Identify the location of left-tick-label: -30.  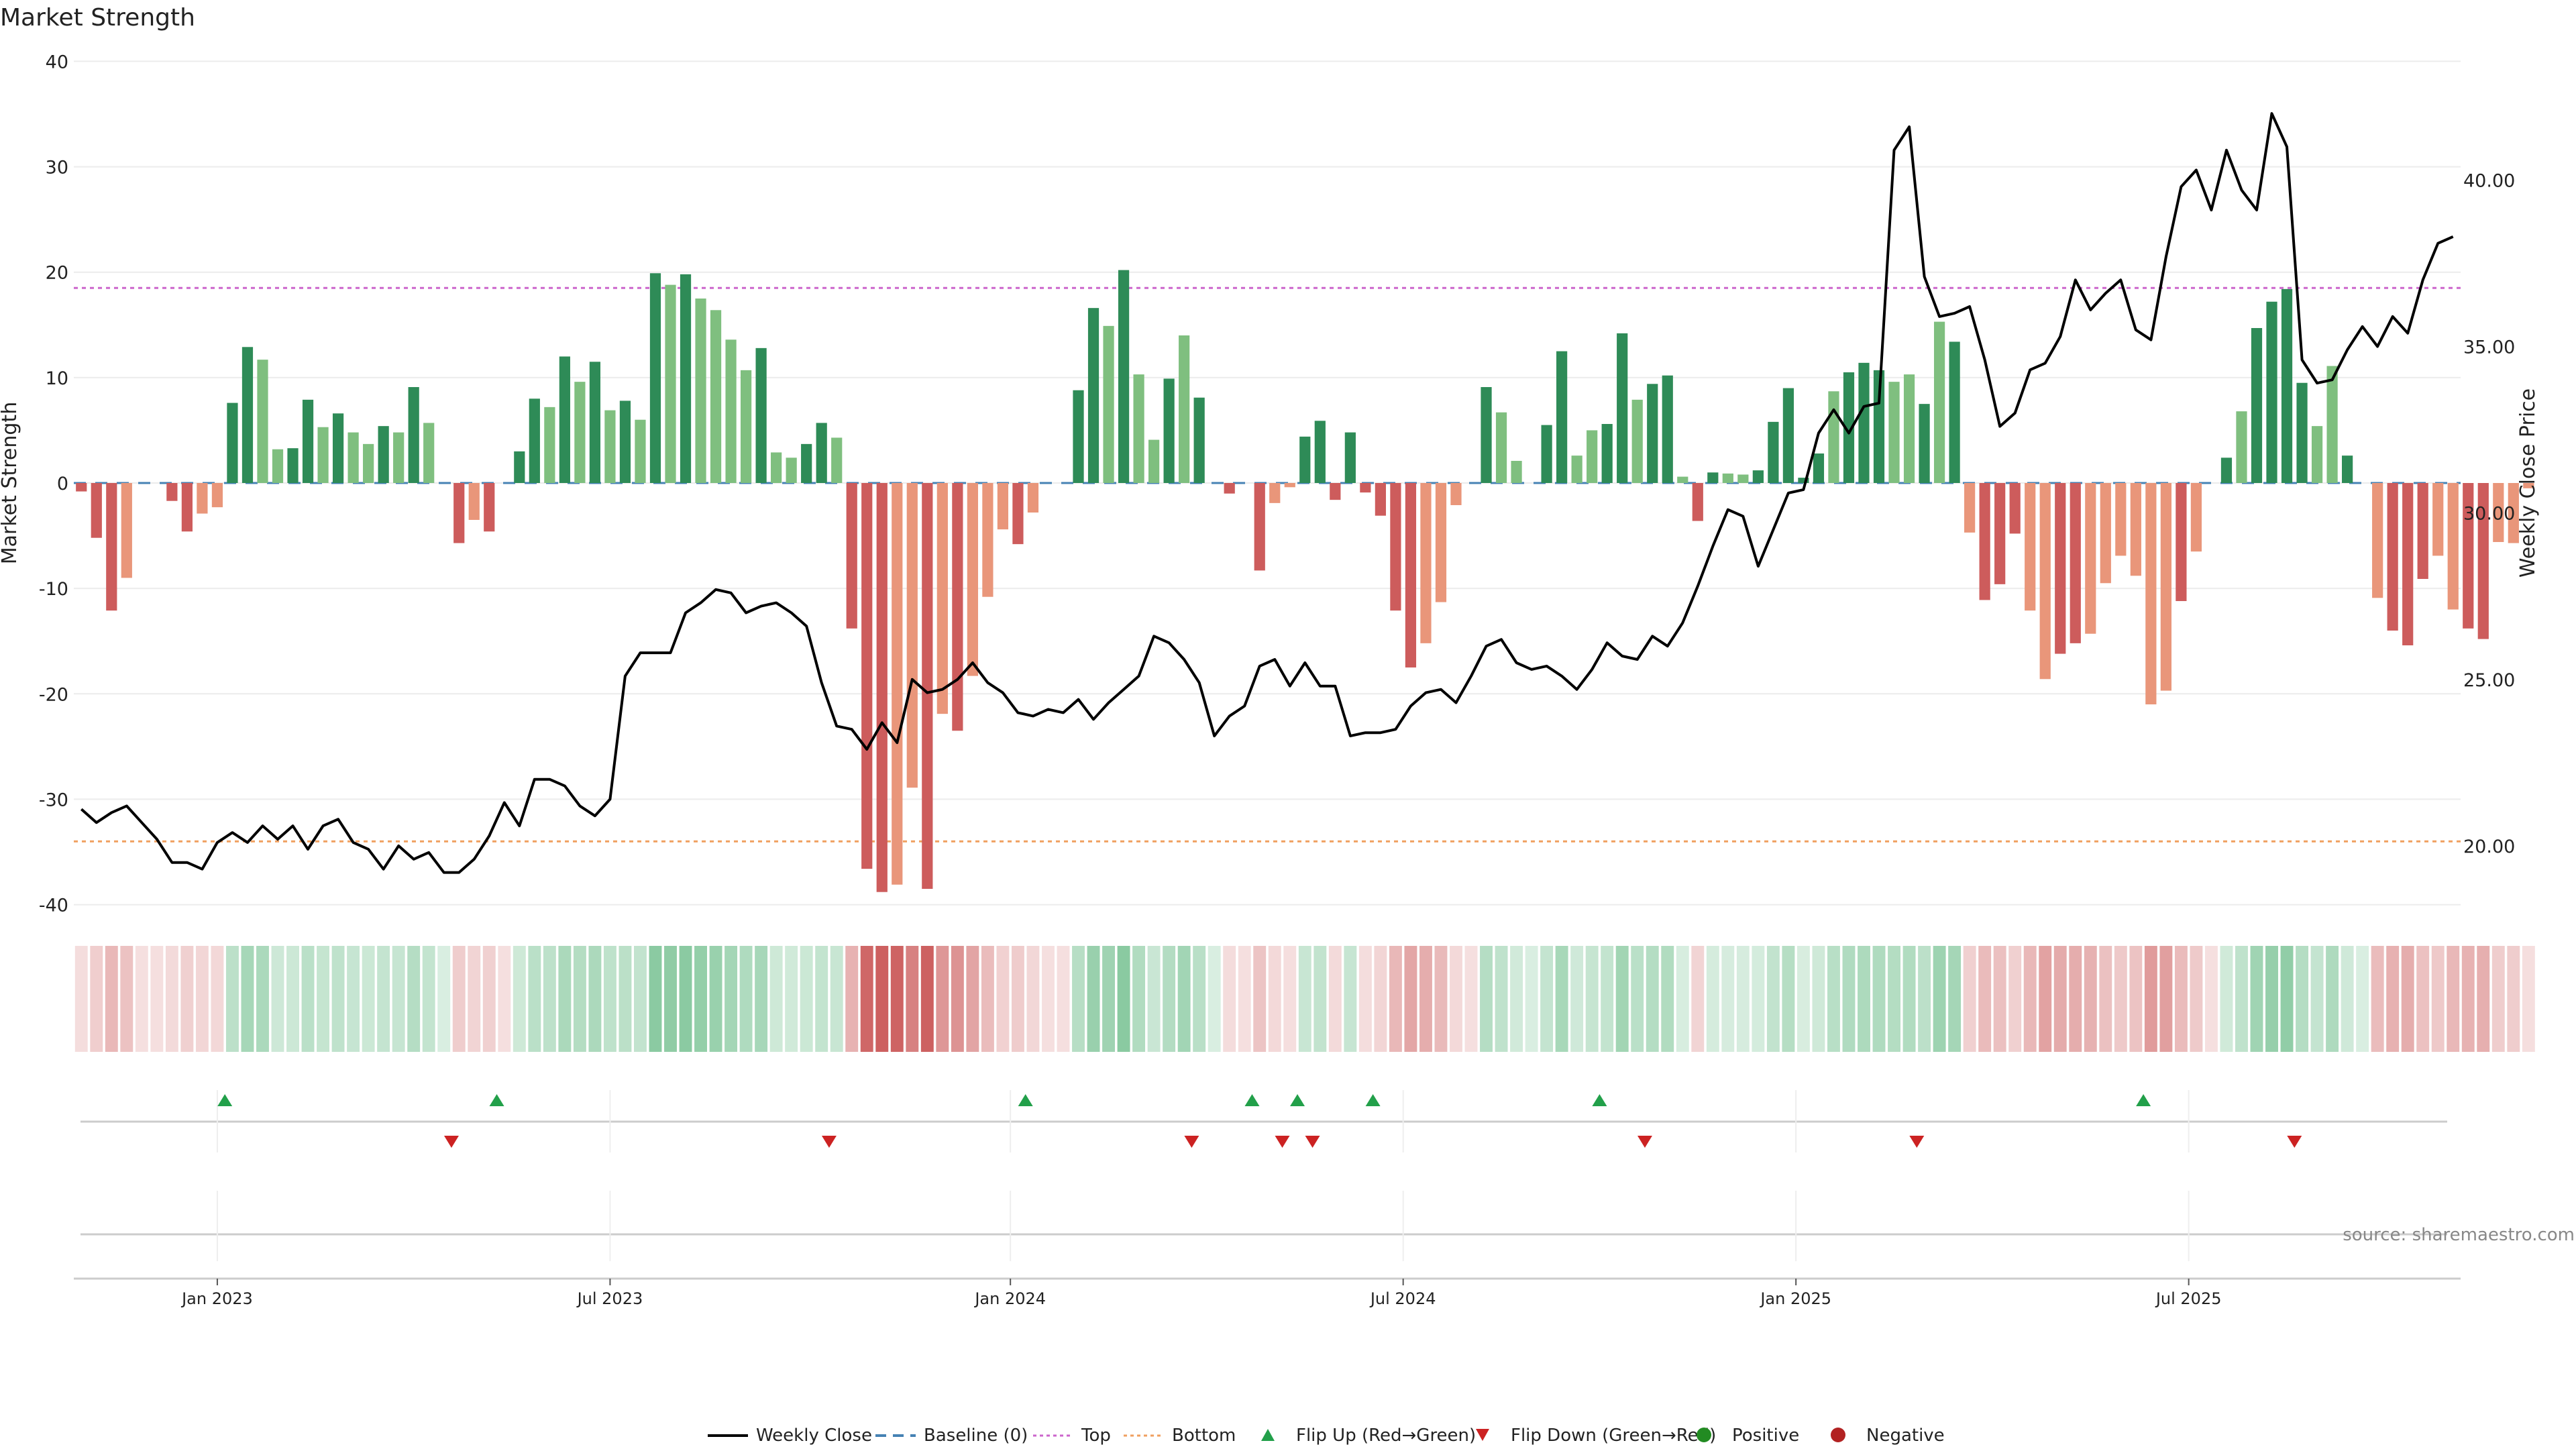
(53, 800).